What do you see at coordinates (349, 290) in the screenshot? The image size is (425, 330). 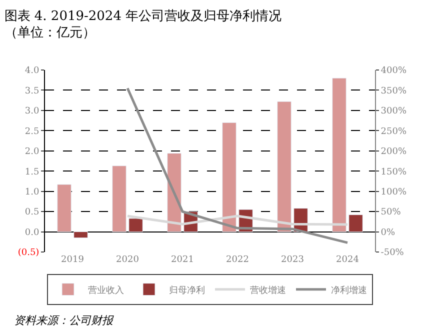 I see `legend-label: 净利增速` at bounding box center [349, 290].